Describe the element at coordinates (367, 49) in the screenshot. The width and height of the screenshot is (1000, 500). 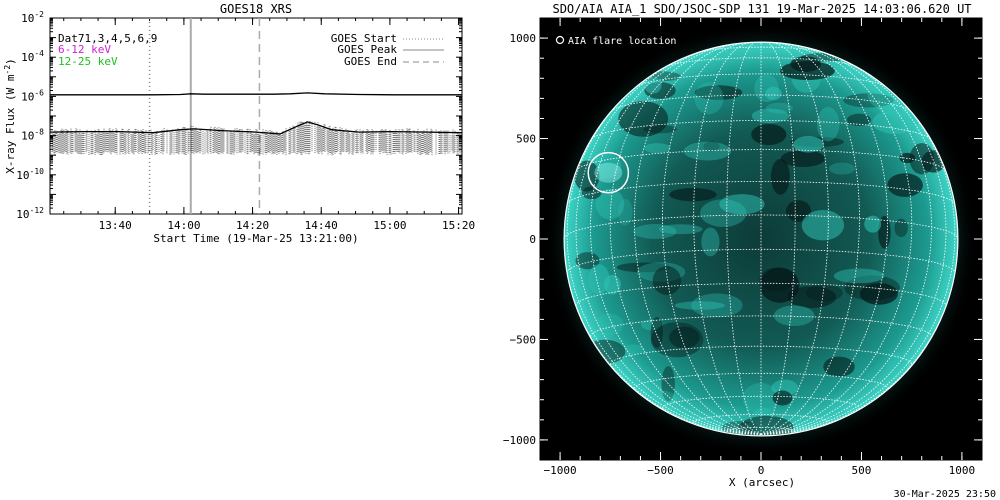
I see `legend-goes-peak: GOES Peak` at that location.